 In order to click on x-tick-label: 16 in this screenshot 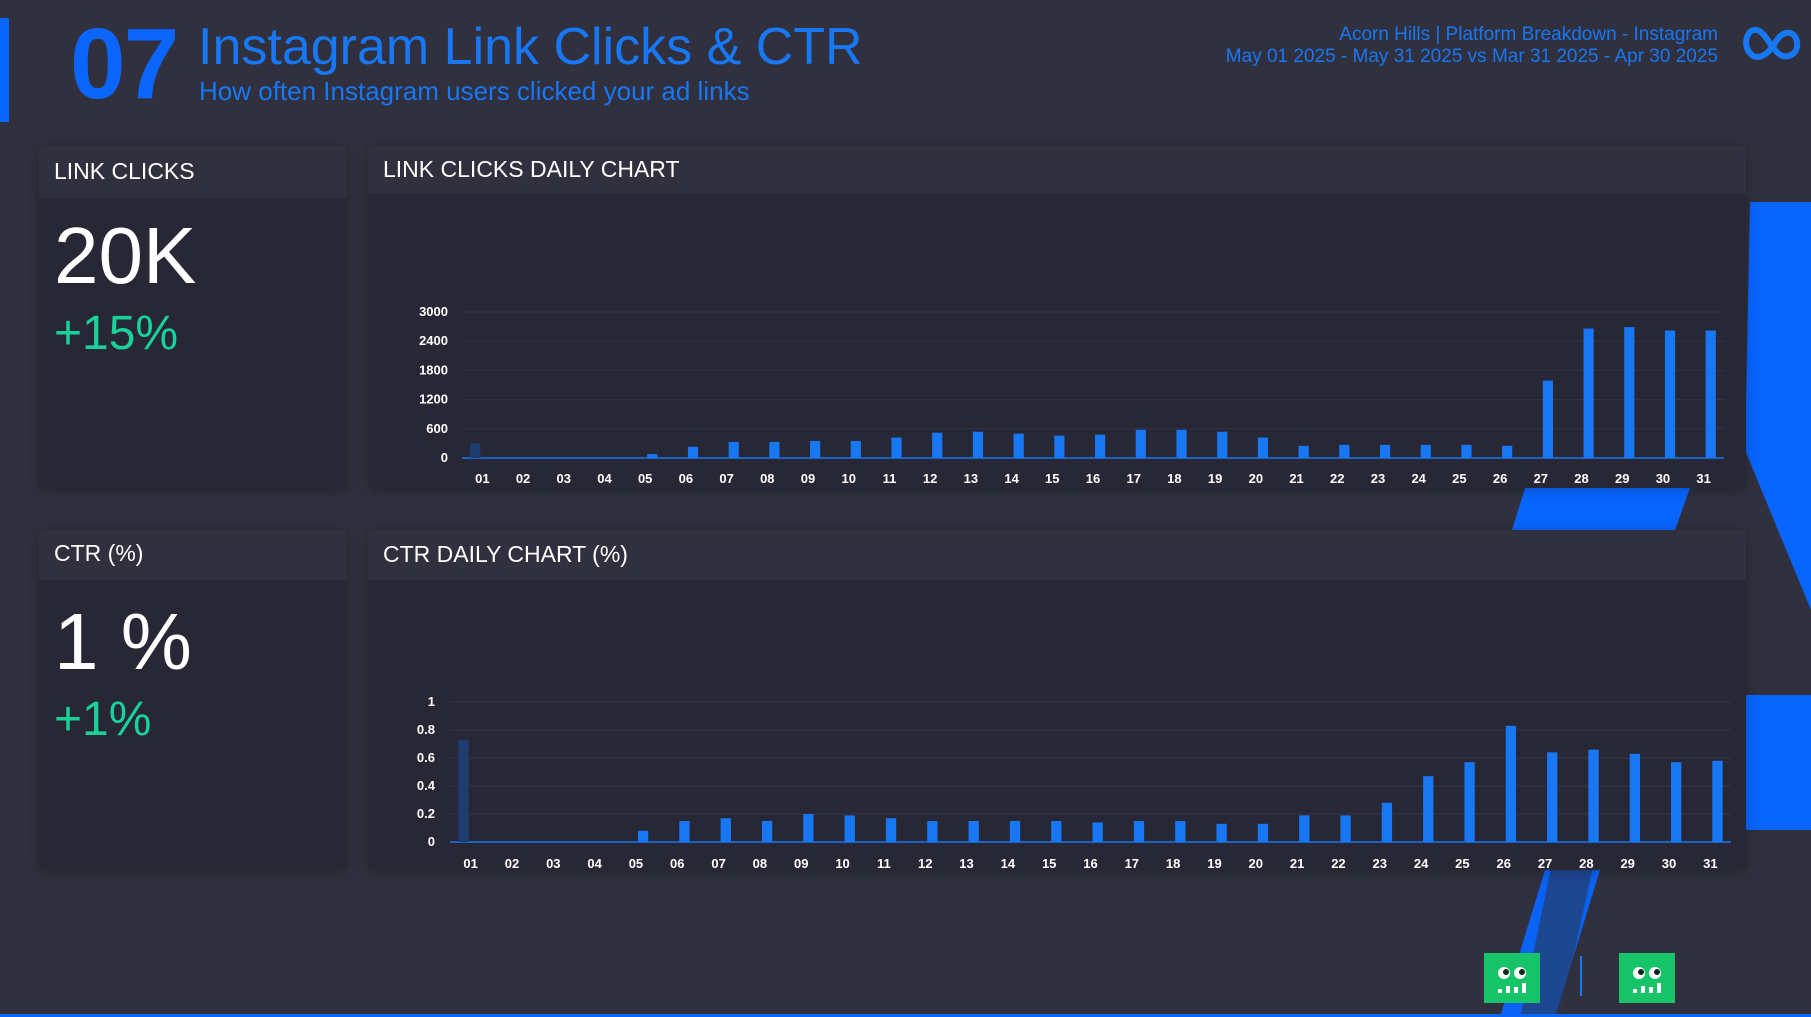, I will do `click(1093, 478)`.